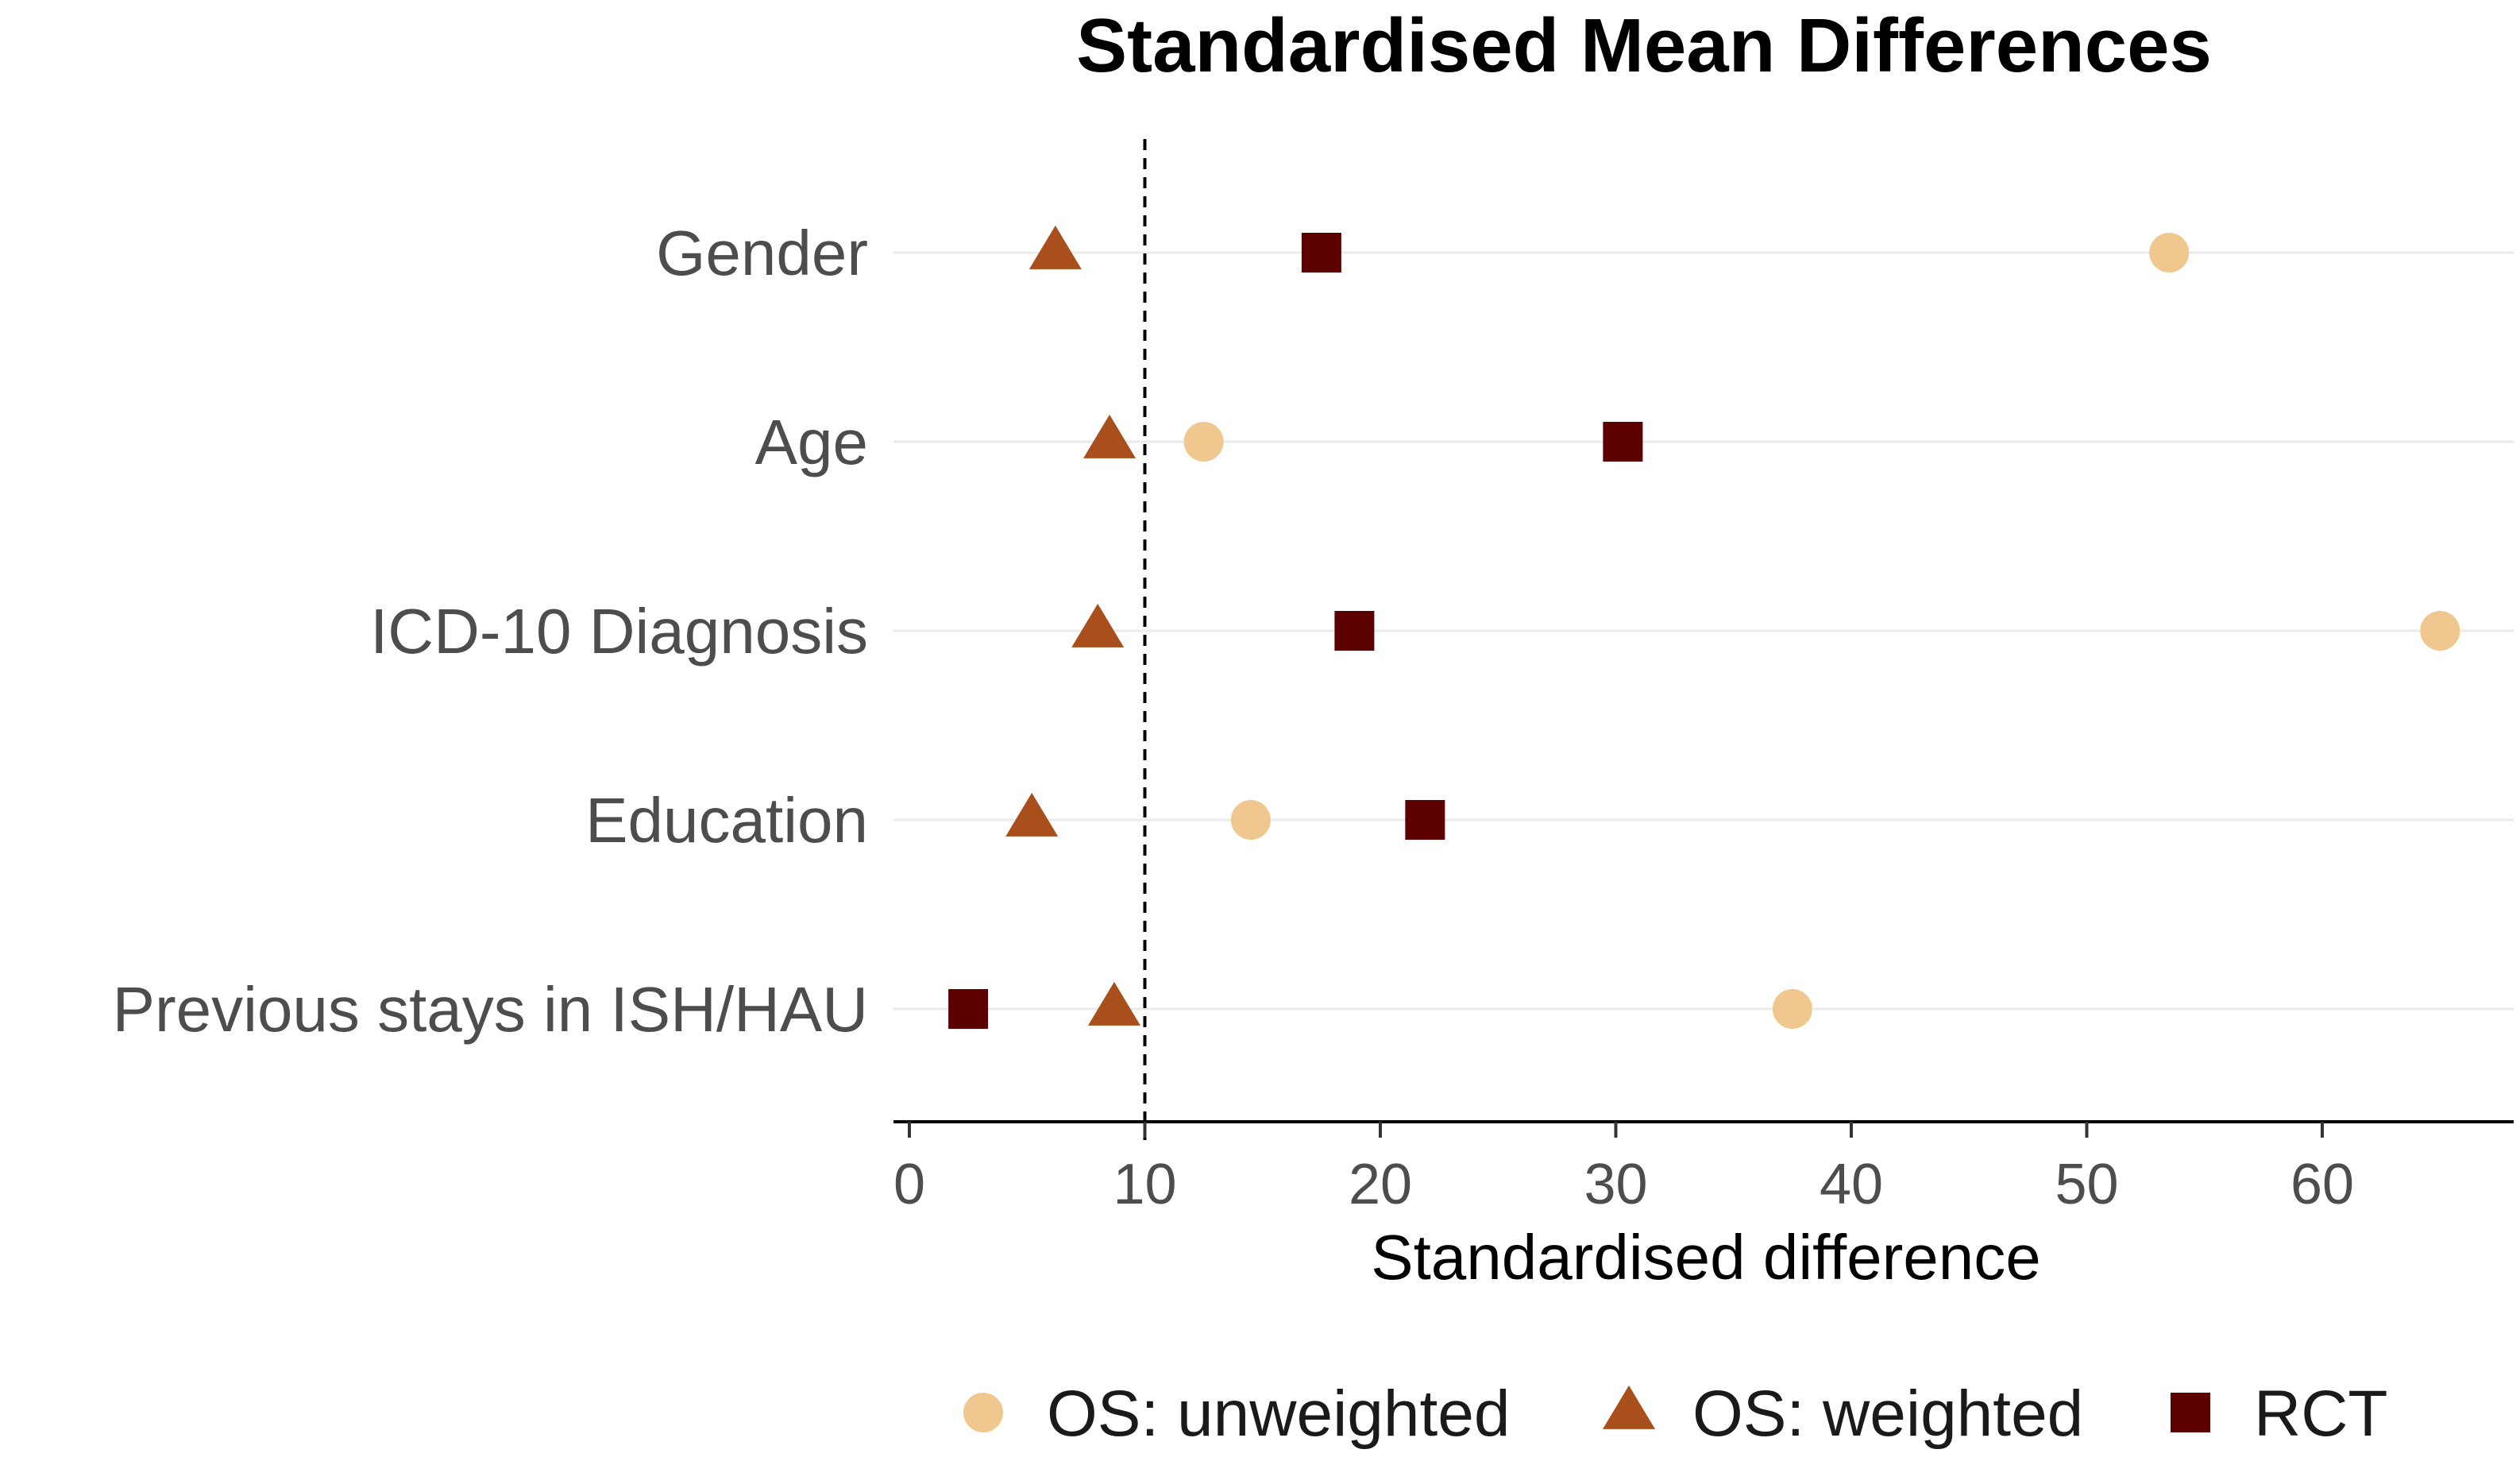  What do you see at coordinates (2086, 1184) in the screenshot?
I see `x-tick-label: 50` at bounding box center [2086, 1184].